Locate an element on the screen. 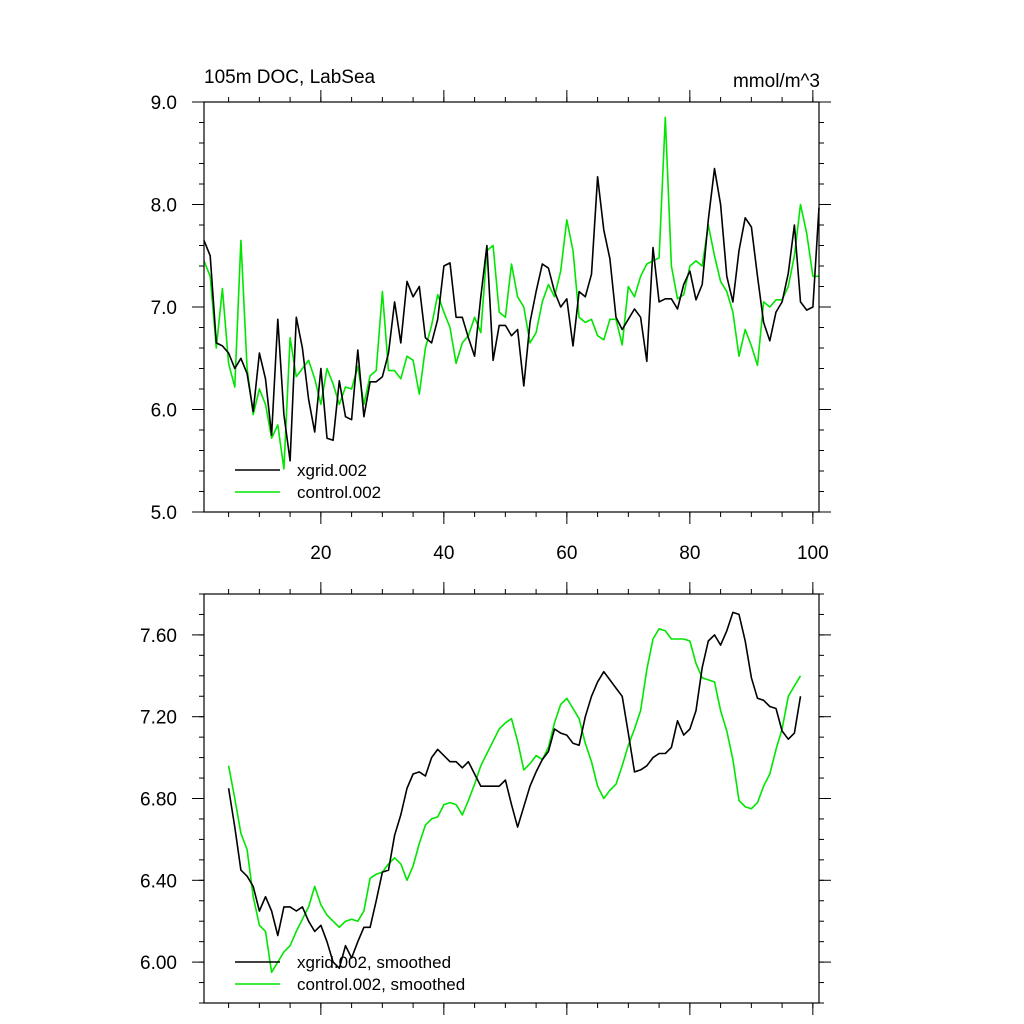  x-tick-label: 100 is located at coordinates (813, 553).